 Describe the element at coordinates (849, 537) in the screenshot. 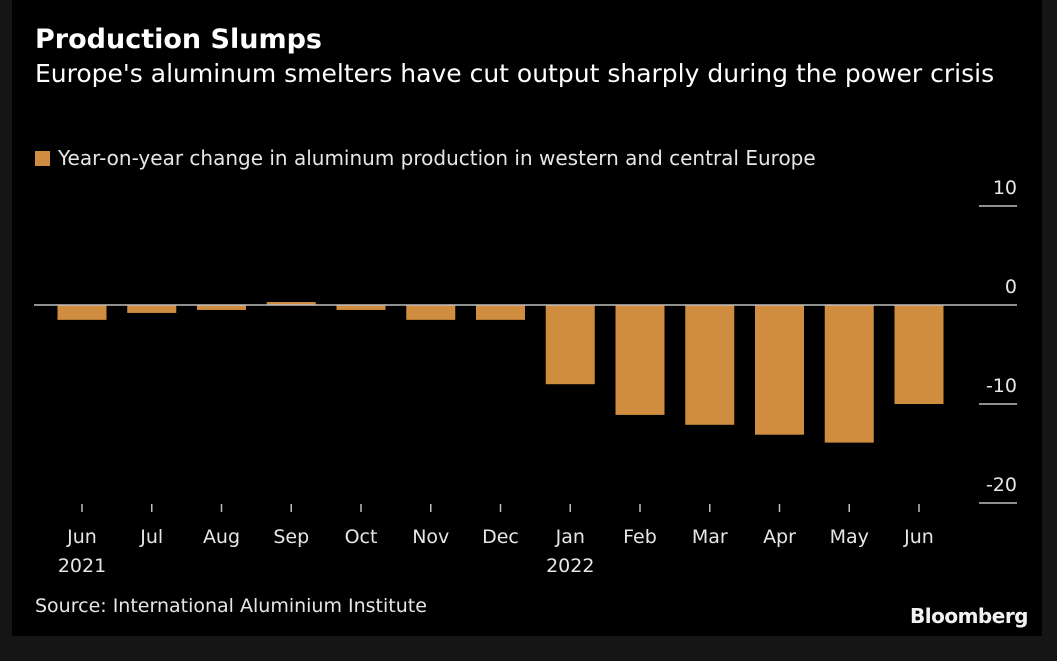

I see `x-tick-label: May` at that location.